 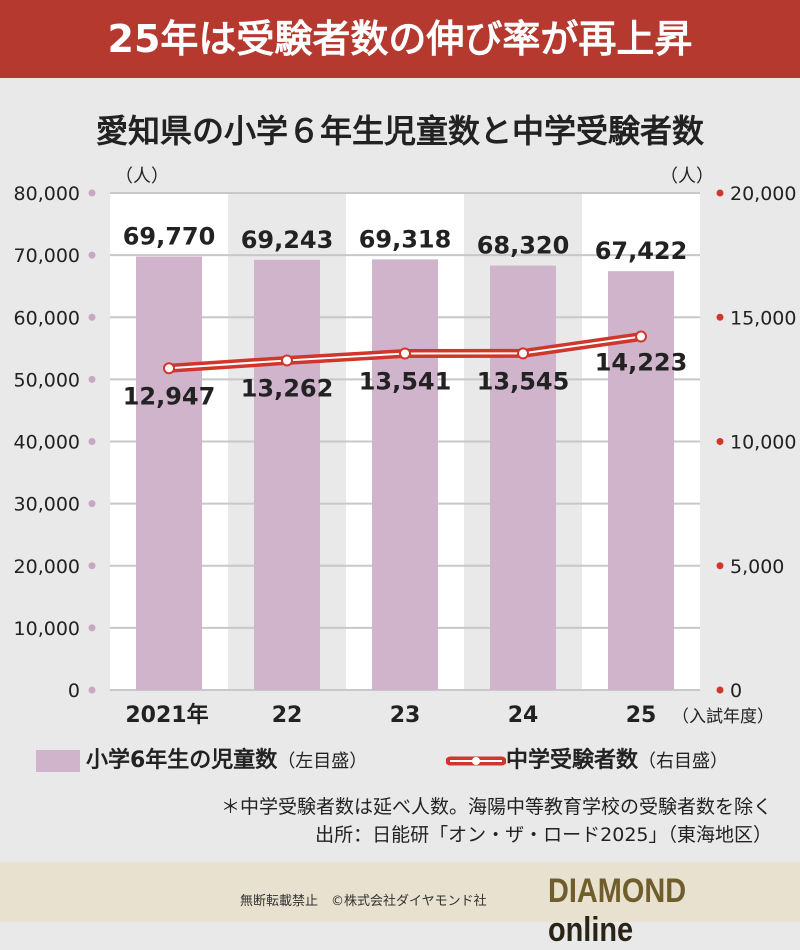 I want to click on bar-label: 68,320, so click(x=523, y=246).